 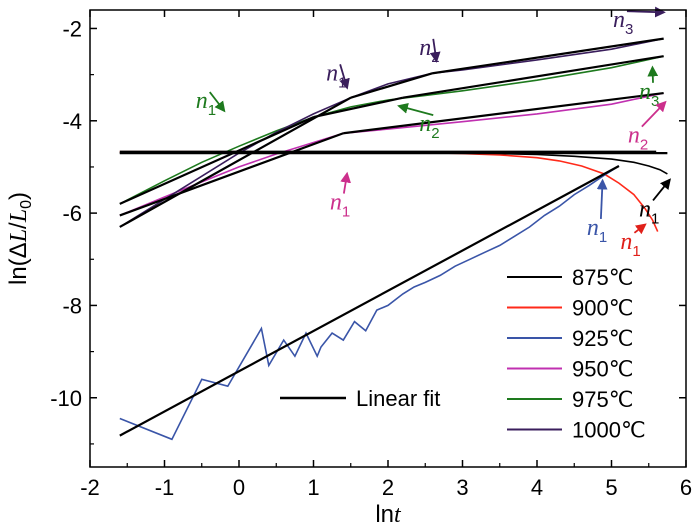 I want to click on y-tick-label-0: -2, so click(x=72, y=28).